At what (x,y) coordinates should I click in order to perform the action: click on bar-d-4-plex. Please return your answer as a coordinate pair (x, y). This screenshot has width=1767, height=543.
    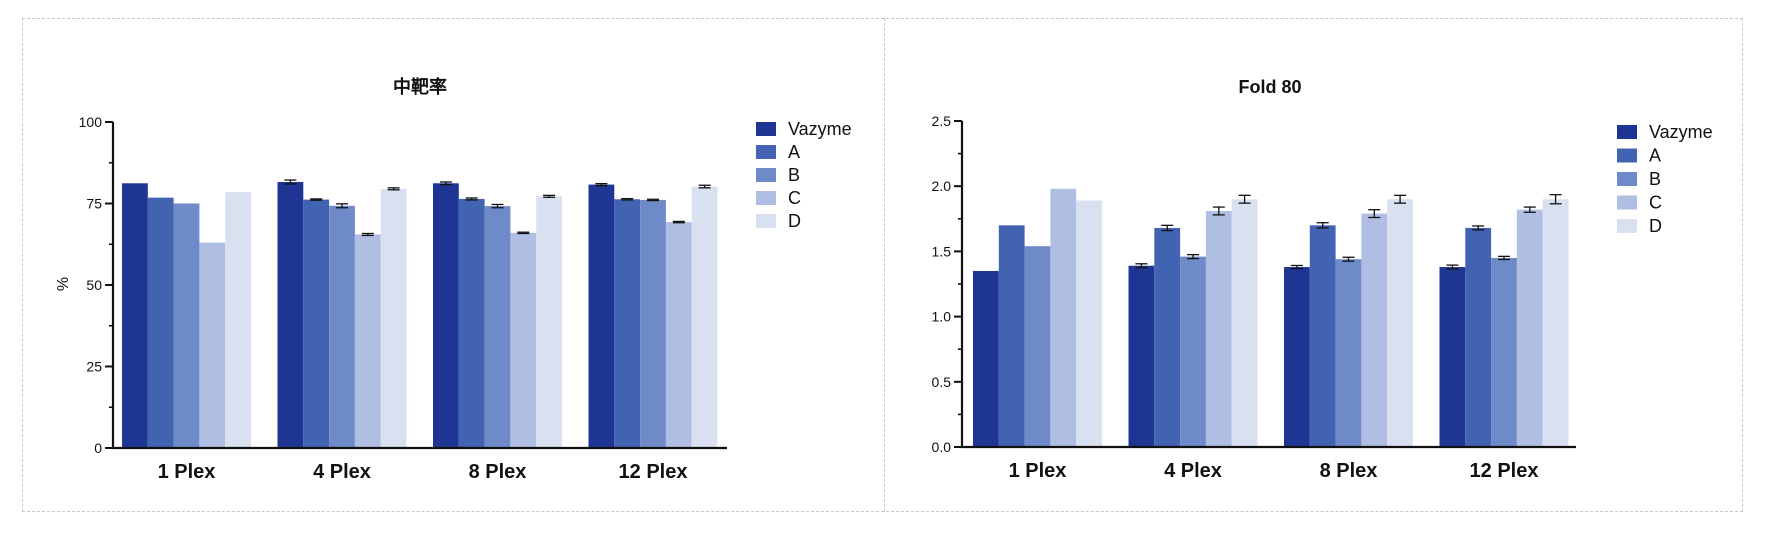
    Looking at the image, I should click on (393, 318).